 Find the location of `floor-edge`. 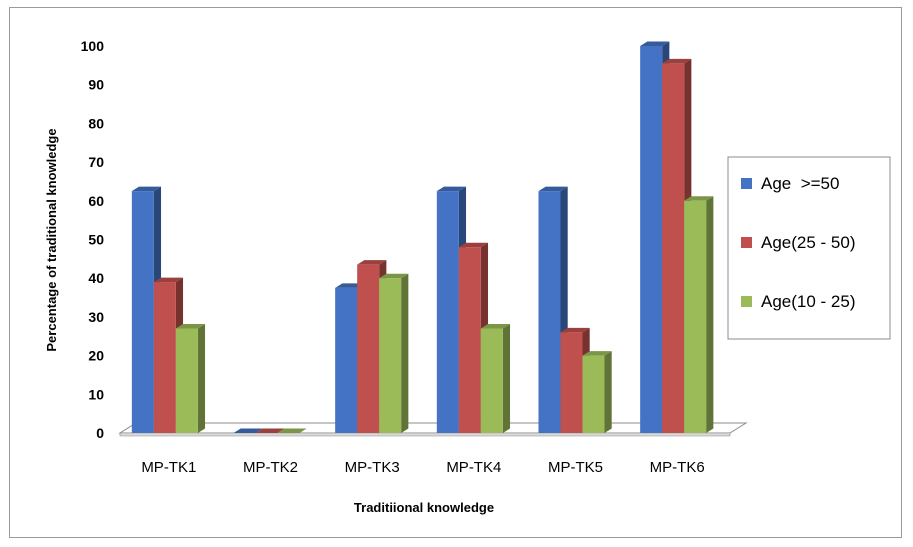

floor-edge is located at coordinates (425, 434).